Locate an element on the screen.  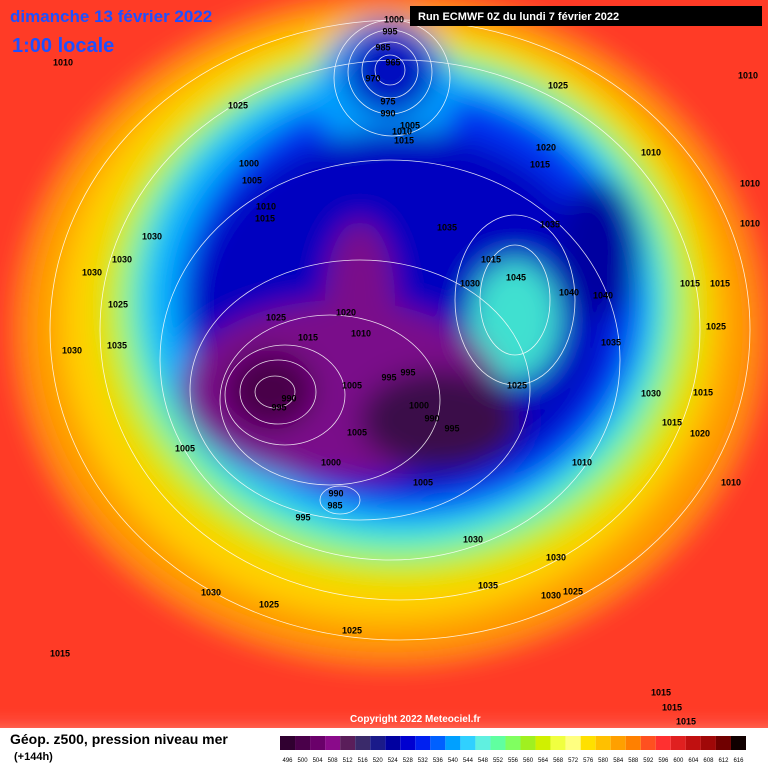
run-banner is located at coordinates (586, 16).